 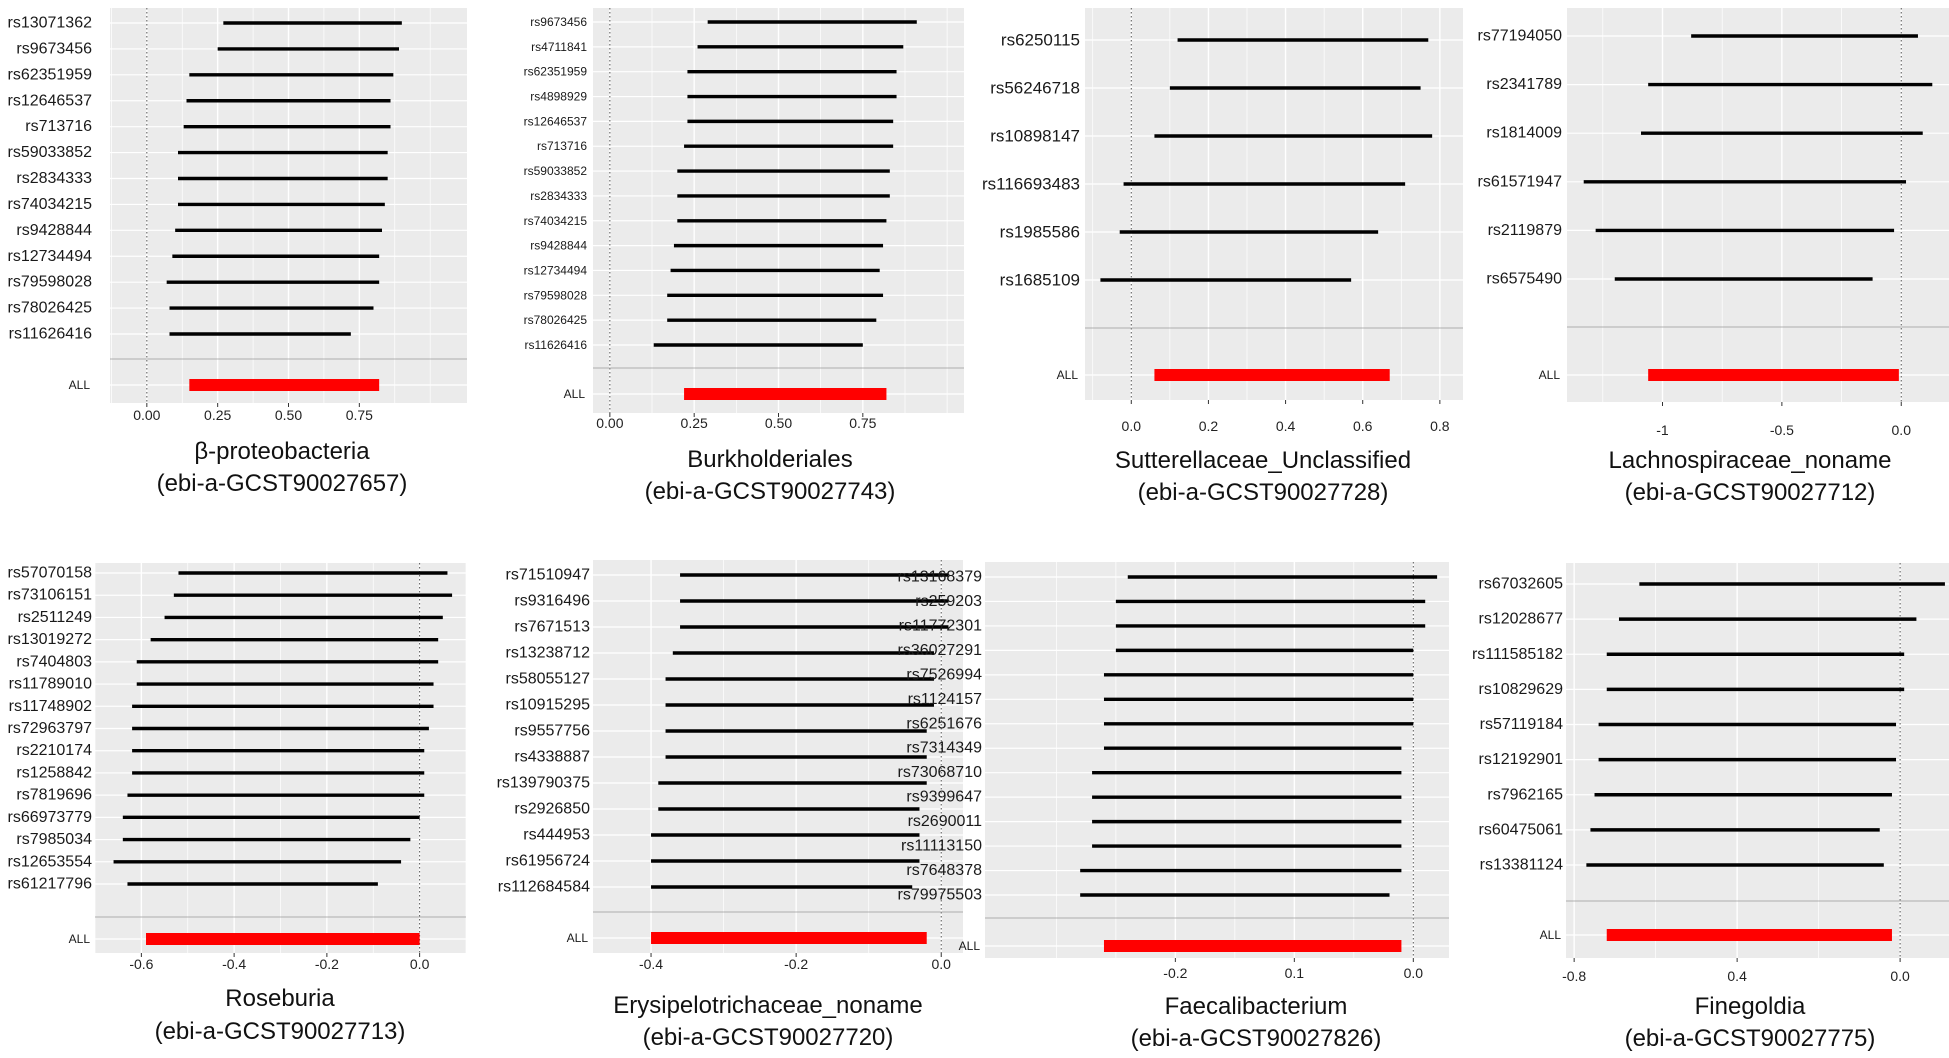 What do you see at coordinates (49, 728) in the screenshot?
I see `snp-label: rs72963797` at bounding box center [49, 728].